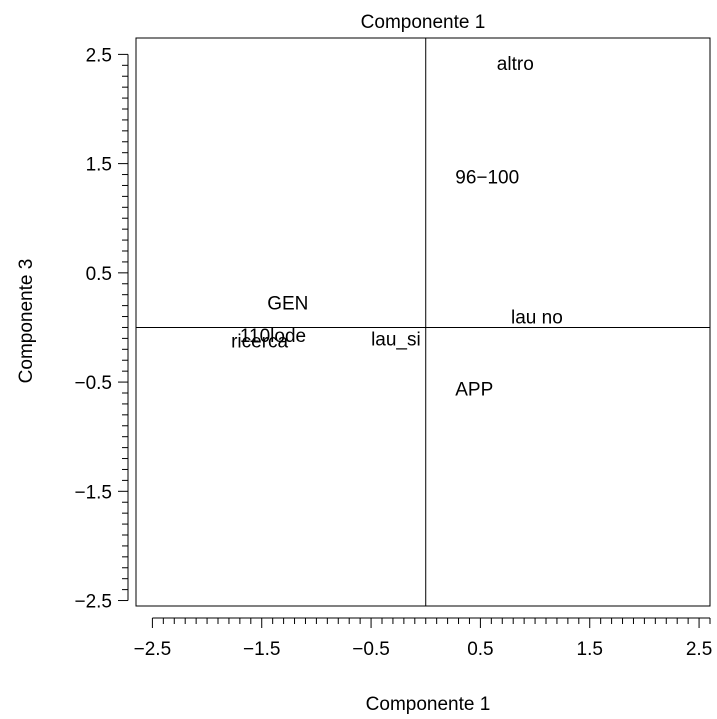  What do you see at coordinates (262, 649) in the screenshot?
I see `x-tick-label: −1.5` at bounding box center [262, 649].